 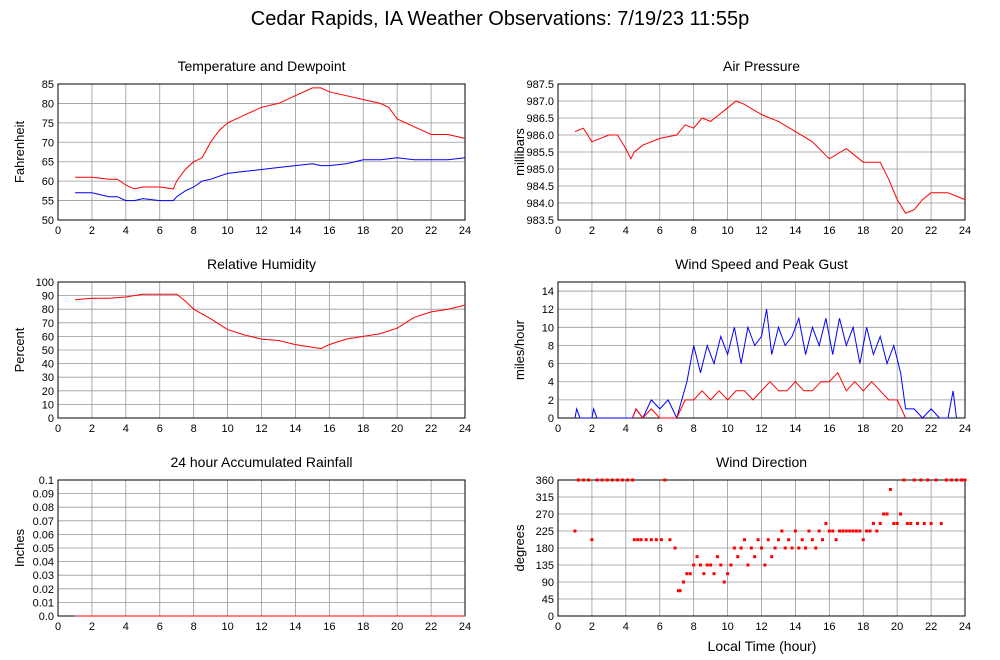 What do you see at coordinates (43, 535) in the screenshot?
I see `y-tick-label: 0.06` at bounding box center [43, 535].